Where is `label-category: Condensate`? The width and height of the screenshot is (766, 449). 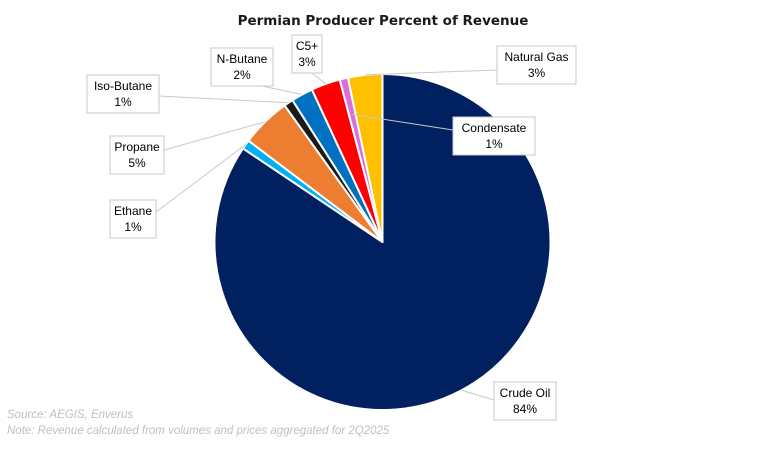 label-category: Condensate is located at coordinates (494, 128).